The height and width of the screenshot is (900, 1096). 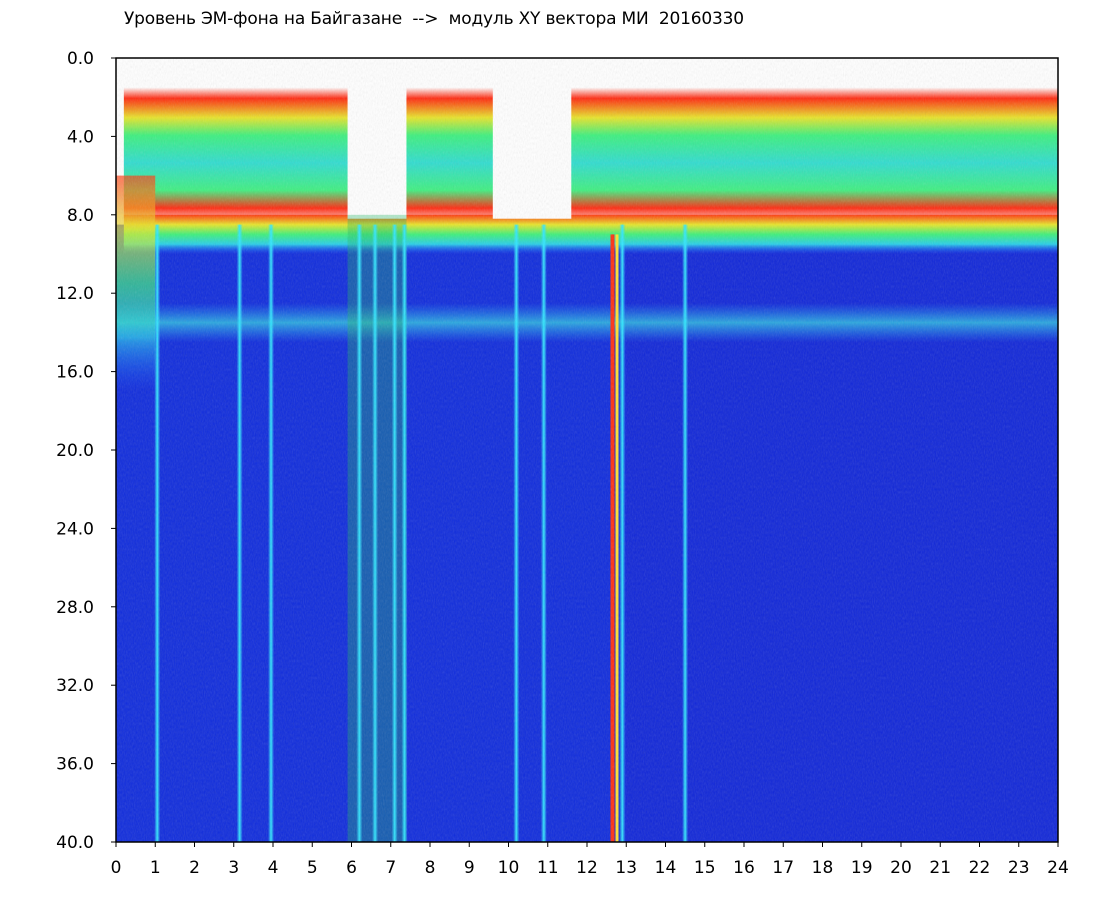 What do you see at coordinates (1058, 868) in the screenshot?
I see `x-tick-label: 24` at bounding box center [1058, 868].